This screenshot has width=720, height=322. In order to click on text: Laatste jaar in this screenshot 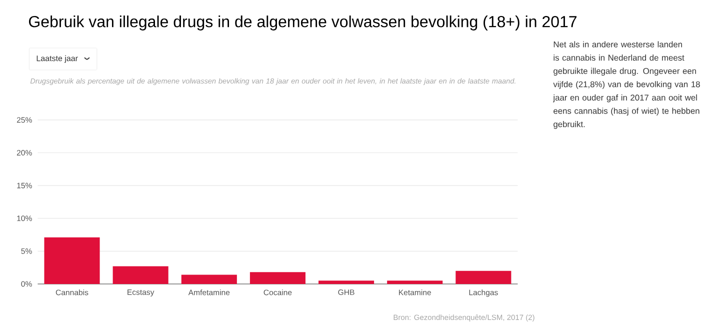, I will do `click(57, 59)`.